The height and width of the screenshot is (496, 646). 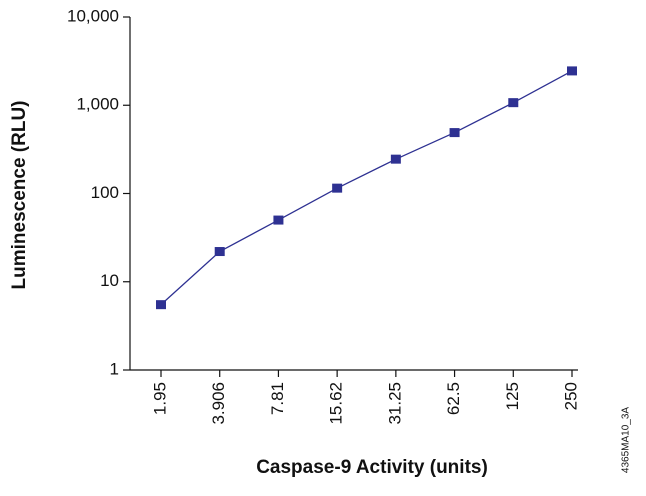 I want to click on x-tick-label: 250, so click(x=570, y=396).